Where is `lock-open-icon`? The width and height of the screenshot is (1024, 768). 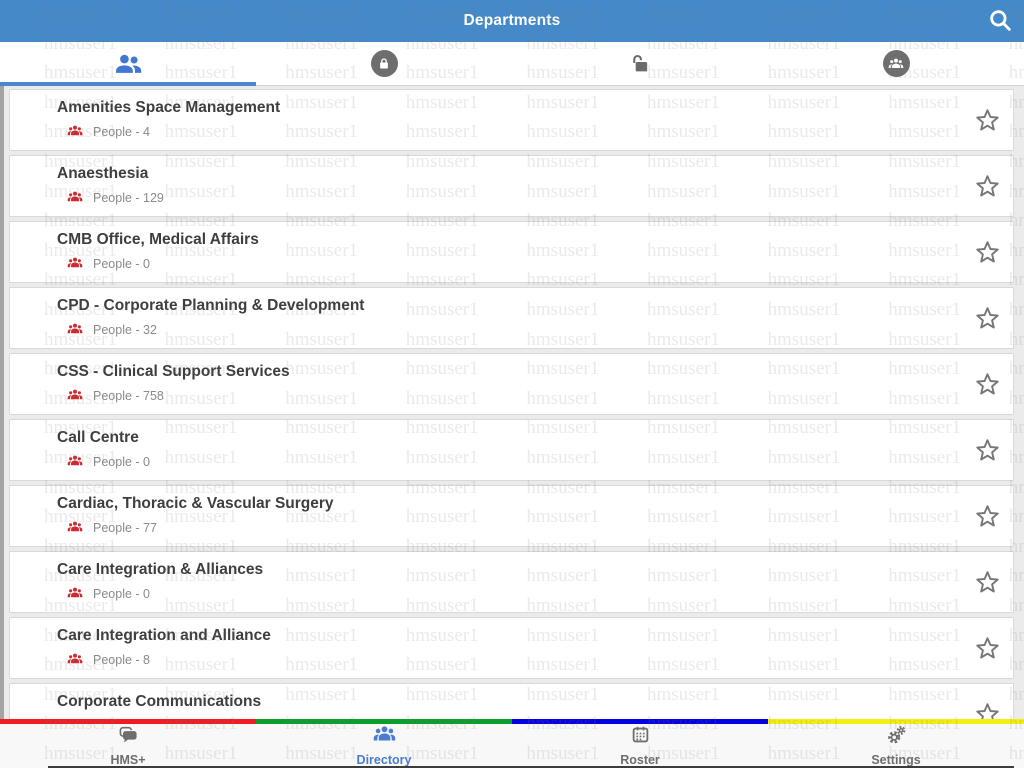 lock-open-icon is located at coordinates (640, 63).